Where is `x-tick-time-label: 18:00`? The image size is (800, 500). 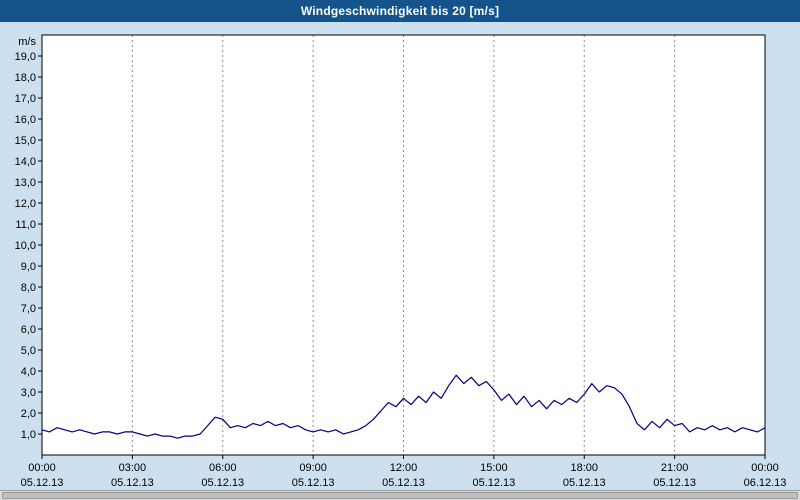
x-tick-time-label: 18:00 is located at coordinates (584, 468).